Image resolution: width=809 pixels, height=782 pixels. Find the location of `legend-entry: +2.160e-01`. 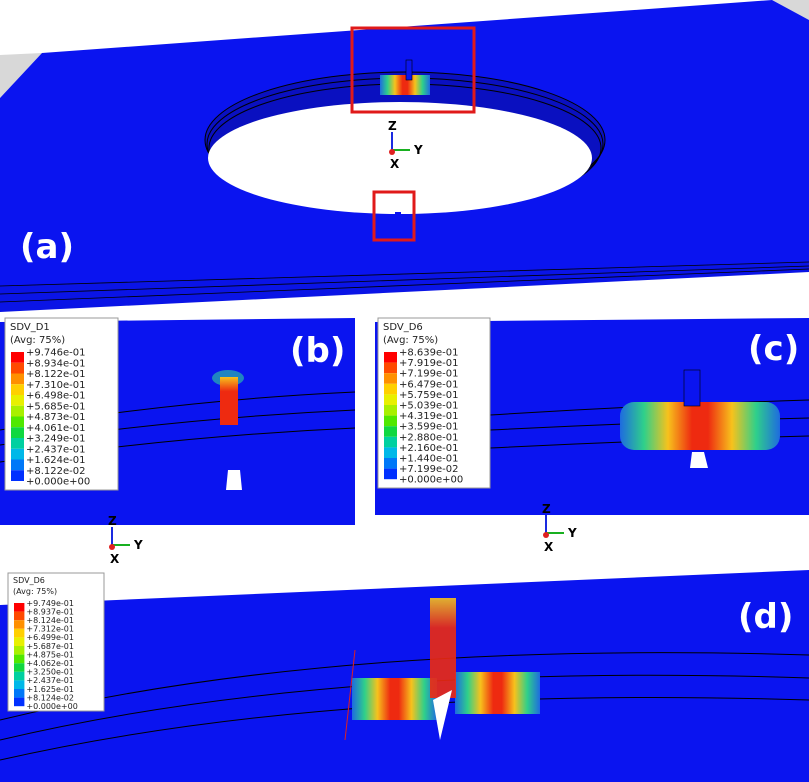

legend-entry: +2.160e-01 is located at coordinates (429, 448).